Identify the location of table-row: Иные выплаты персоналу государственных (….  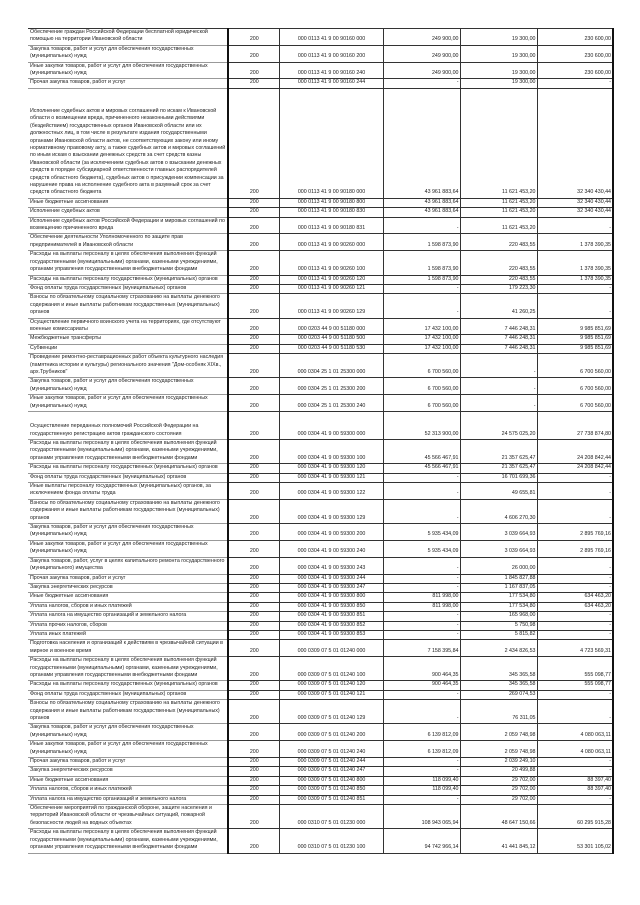
(321, 491).